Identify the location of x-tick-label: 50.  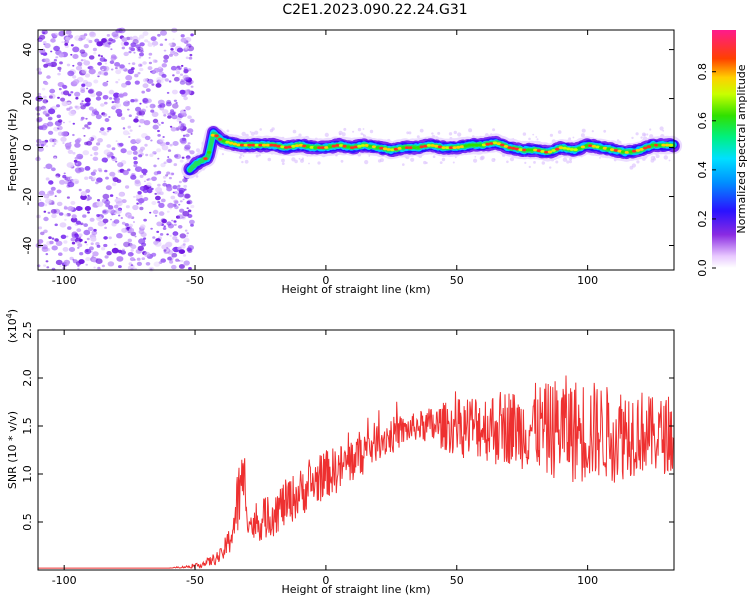
(457, 580).